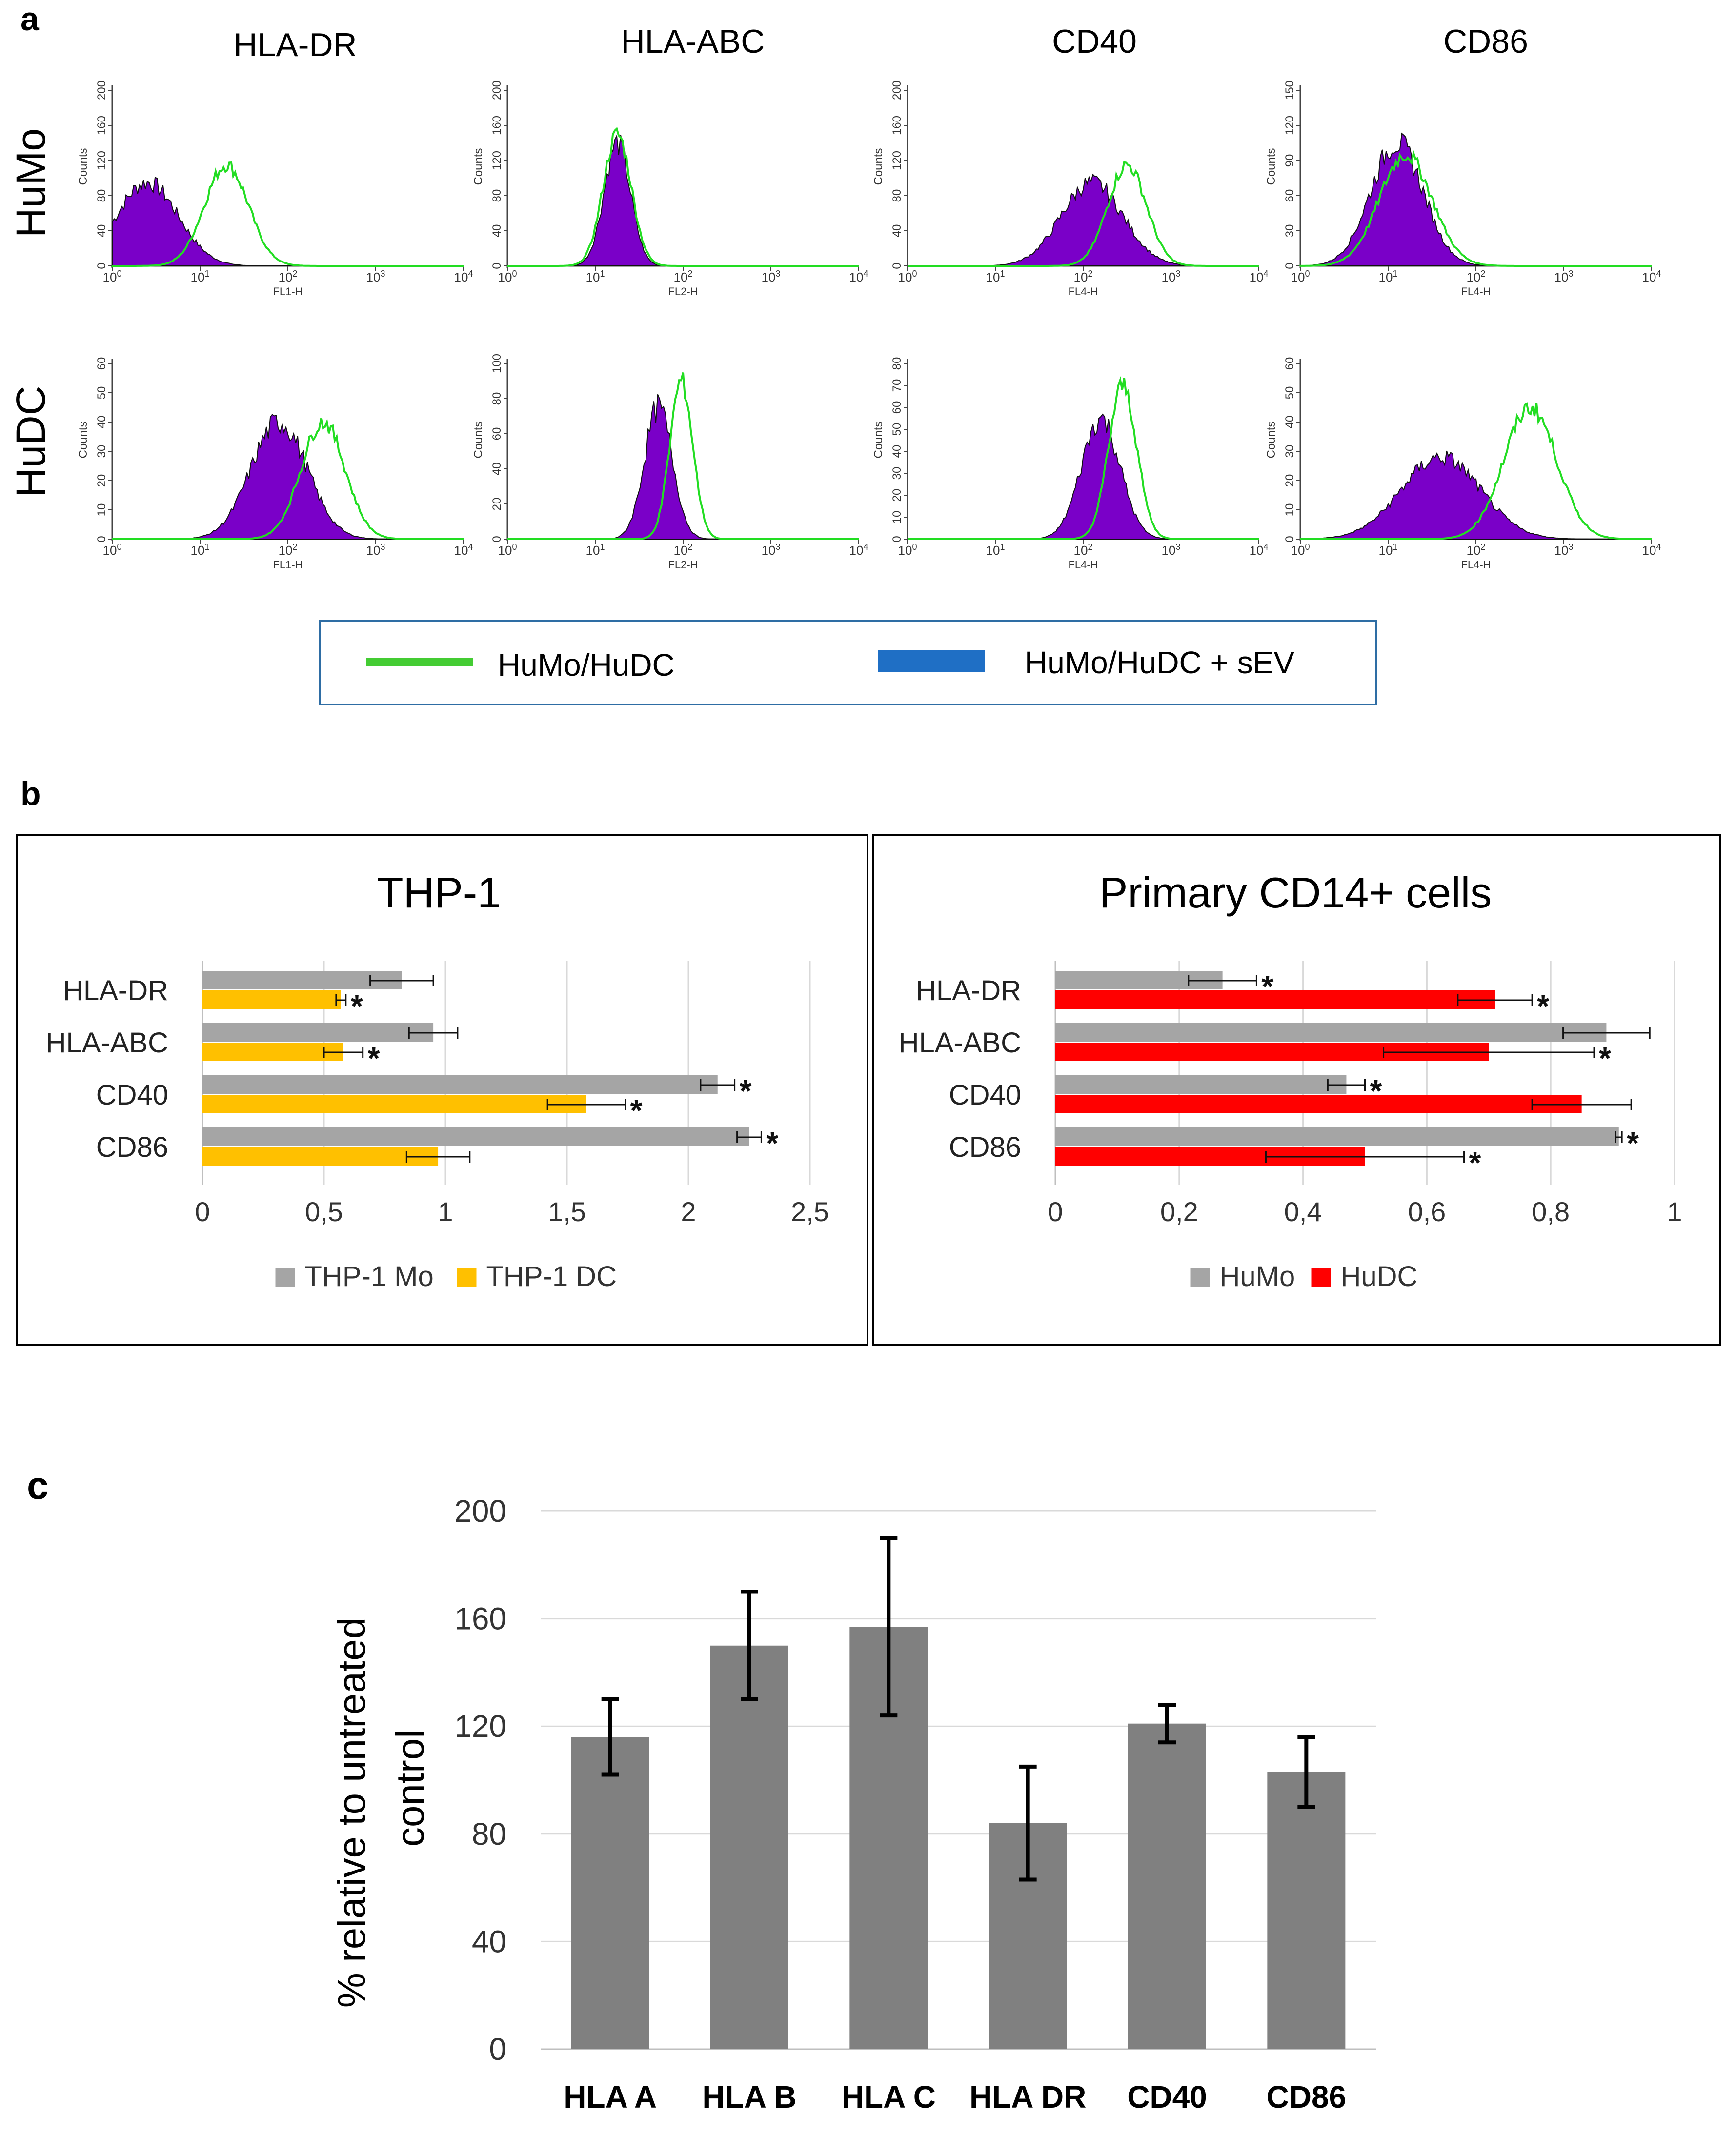  I want to click on bar-humo-hla-abc, so click(1331, 1032).